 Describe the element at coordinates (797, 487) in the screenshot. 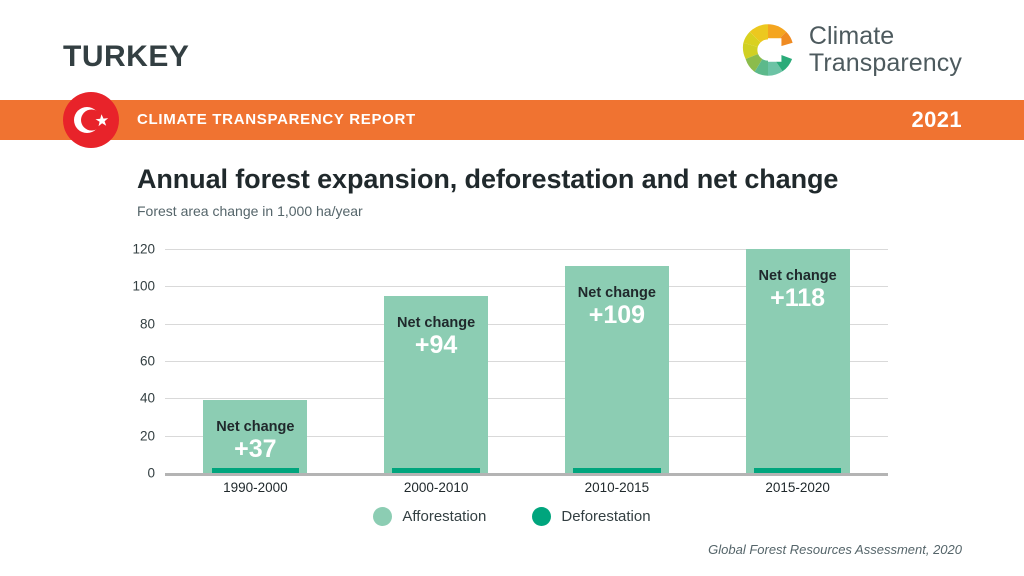

I see `x-axis-tick-label: 2015-2020` at that location.